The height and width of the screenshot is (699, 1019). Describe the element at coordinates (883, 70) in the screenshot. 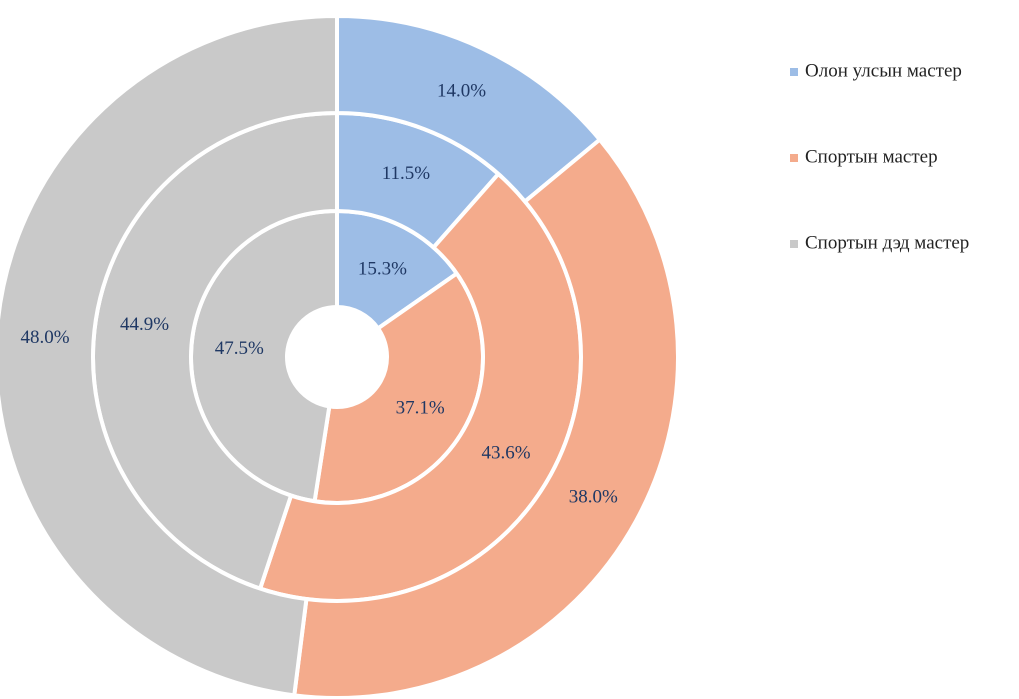

I see `legend-label: Олон улсын мастер` at that location.